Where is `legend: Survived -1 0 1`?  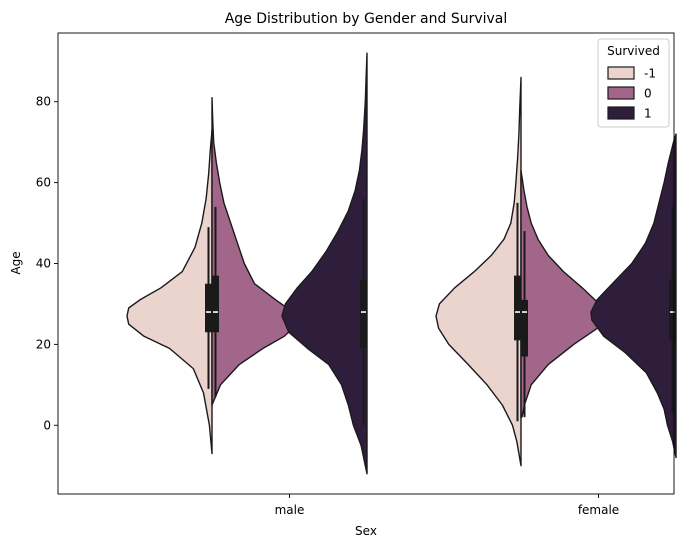 legend: Survived -1 0 1 is located at coordinates (633, 83).